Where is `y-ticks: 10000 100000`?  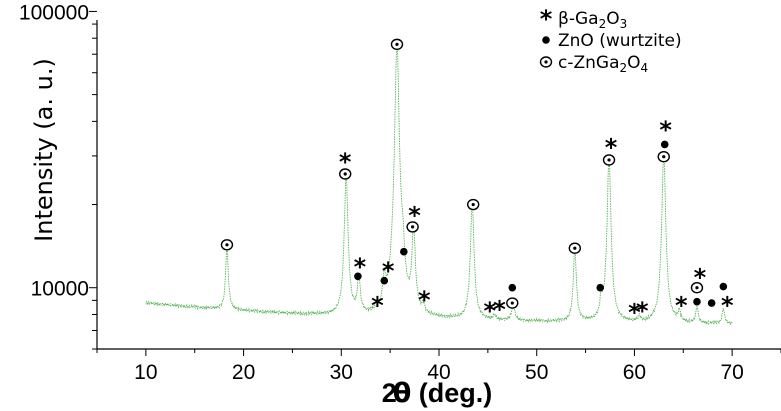
y-ticks: 10000 100000 is located at coordinates (58, 175).